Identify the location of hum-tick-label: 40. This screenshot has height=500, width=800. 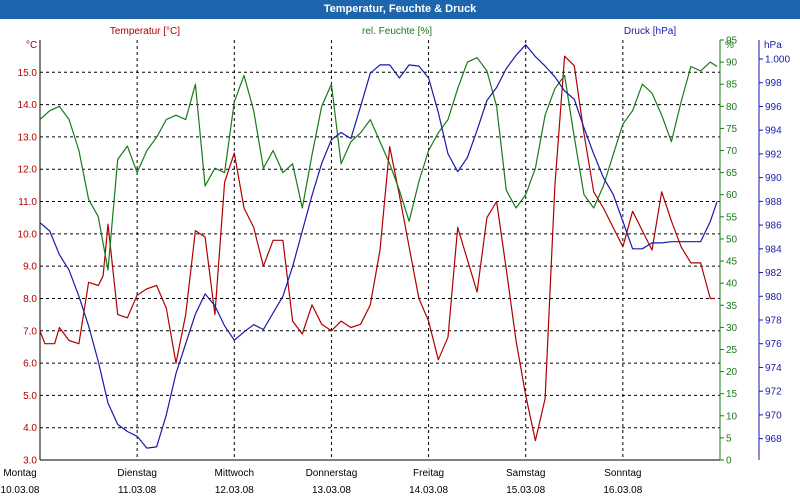
(732, 284).